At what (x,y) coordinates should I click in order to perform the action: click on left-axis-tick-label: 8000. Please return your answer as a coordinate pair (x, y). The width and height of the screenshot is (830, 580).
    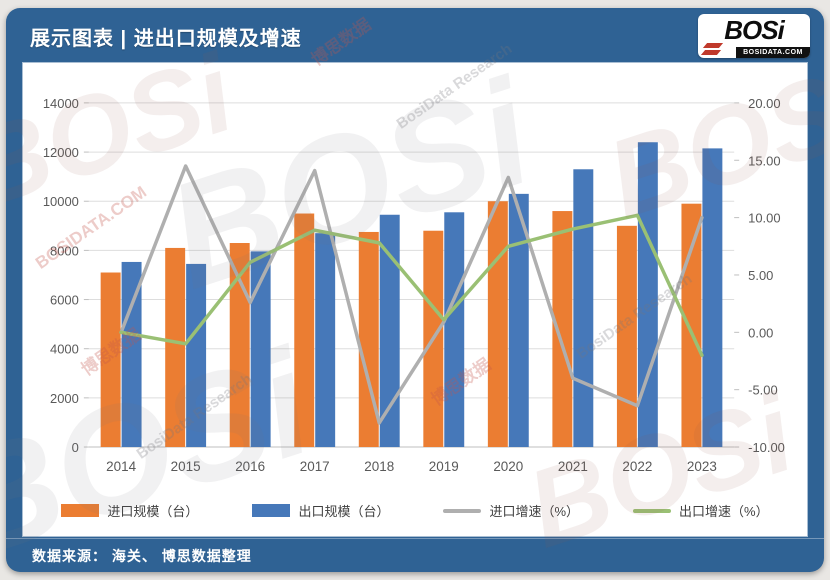
    Looking at the image, I should click on (64, 250).